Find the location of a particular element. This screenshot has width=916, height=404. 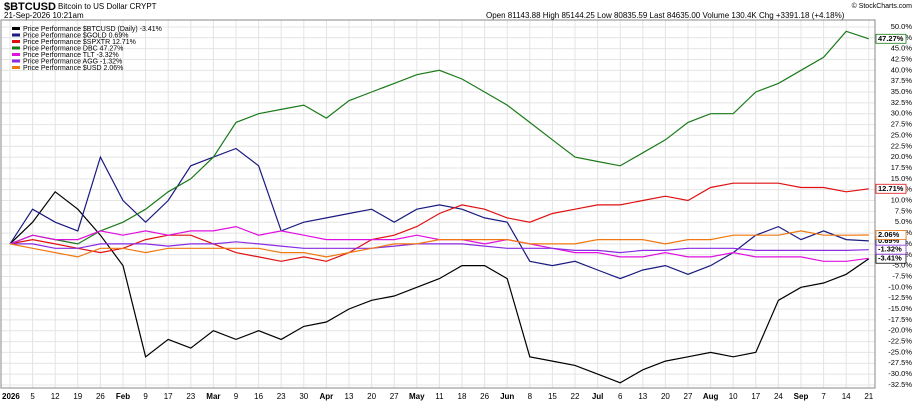

x-tick-label: 22 is located at coordinates (575, 396).